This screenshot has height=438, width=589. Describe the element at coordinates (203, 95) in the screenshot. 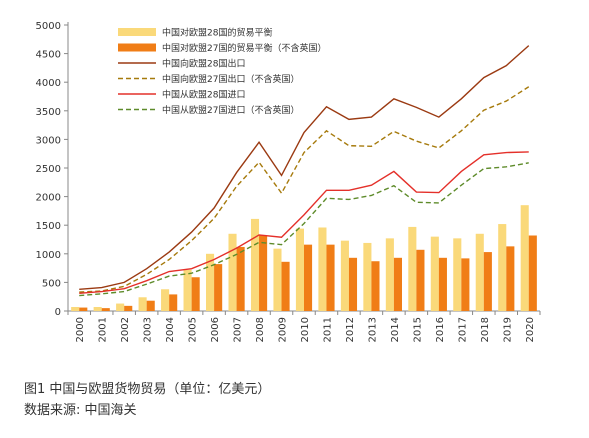

I see `legend-label: 中国从欧盟28国进口` at that location.